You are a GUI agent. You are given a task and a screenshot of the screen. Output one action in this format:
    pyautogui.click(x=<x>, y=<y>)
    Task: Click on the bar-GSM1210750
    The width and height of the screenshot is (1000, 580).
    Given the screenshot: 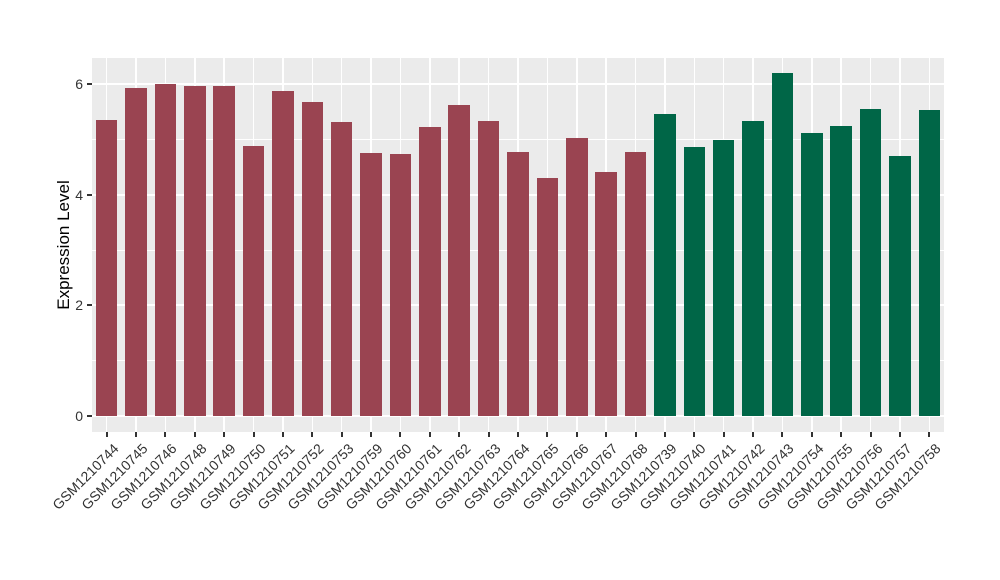 What is the action you would take?
    pyautogui.click(x=253, y=280)
    